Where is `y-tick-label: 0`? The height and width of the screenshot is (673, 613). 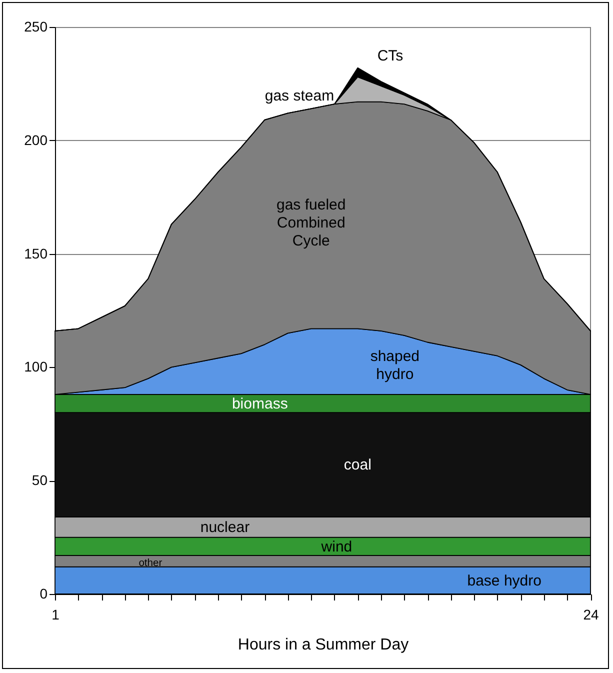
y-tick-label: 0 is located at coordinates (44, 594).